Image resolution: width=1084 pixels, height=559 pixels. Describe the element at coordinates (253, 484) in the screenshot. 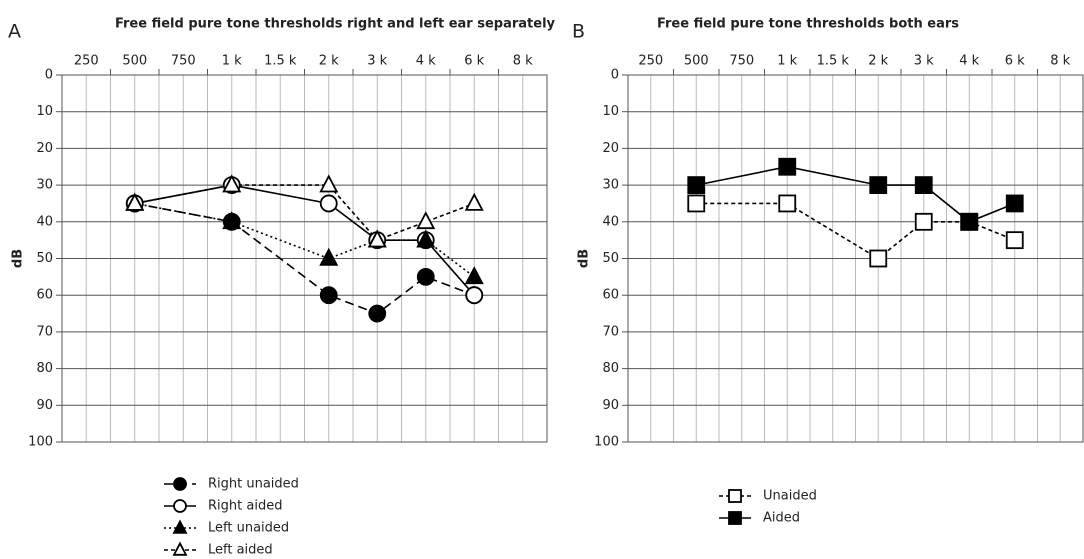

I see `legend-label: Right unaided` at that location.